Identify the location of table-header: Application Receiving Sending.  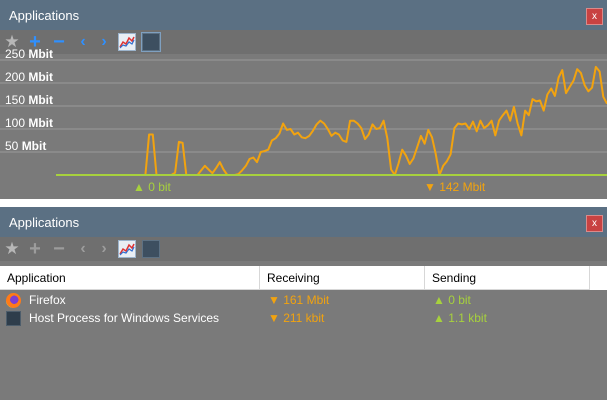
(294, 278).